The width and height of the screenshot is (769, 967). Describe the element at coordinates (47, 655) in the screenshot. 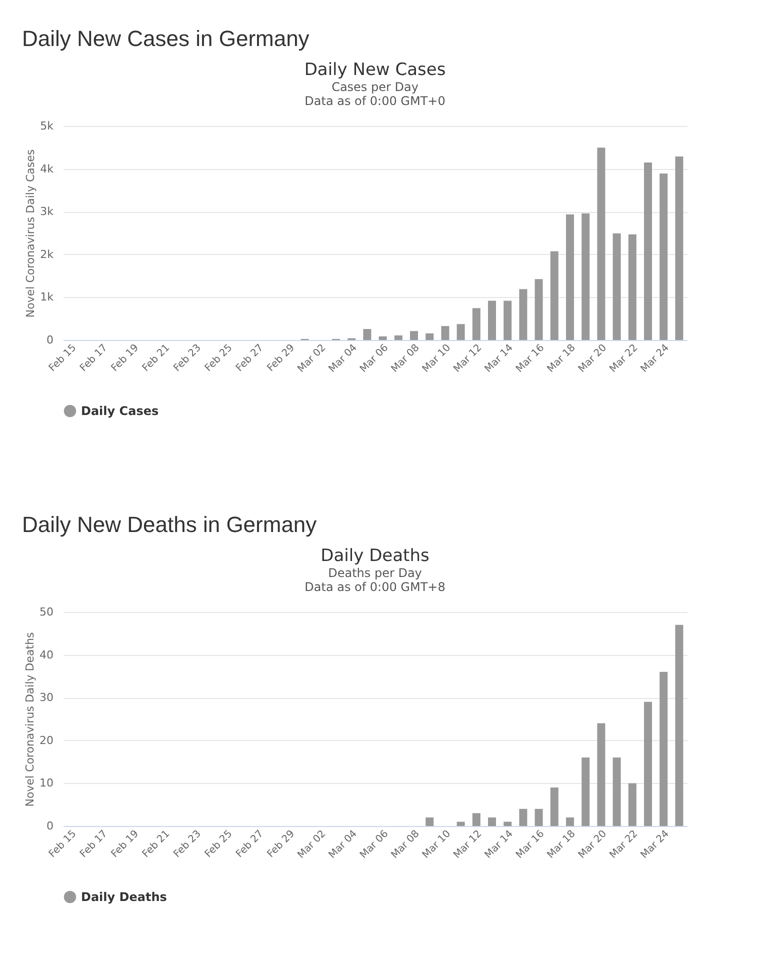

I see `y-tick-label: 40` at that location.